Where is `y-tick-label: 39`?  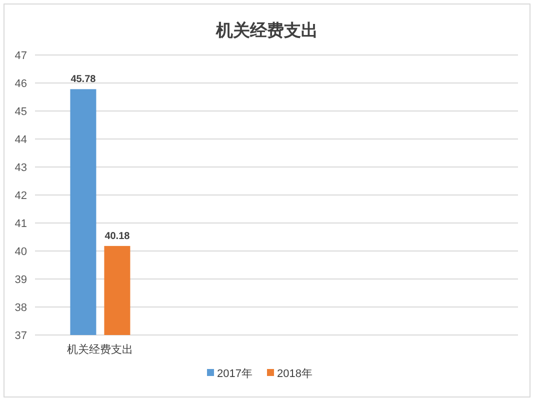
y-tick-label: 39 is located at coordinates (20, 280).